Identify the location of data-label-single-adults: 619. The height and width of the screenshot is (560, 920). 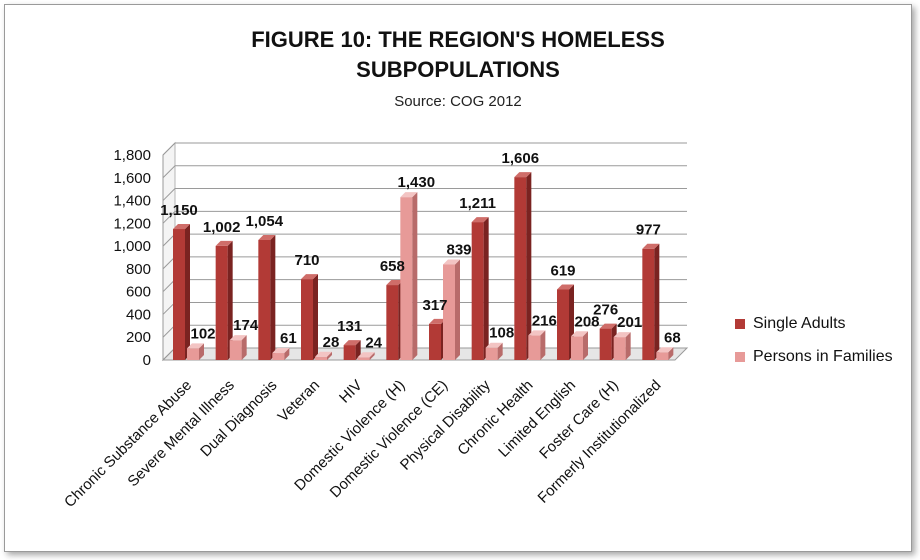
(562, 271).